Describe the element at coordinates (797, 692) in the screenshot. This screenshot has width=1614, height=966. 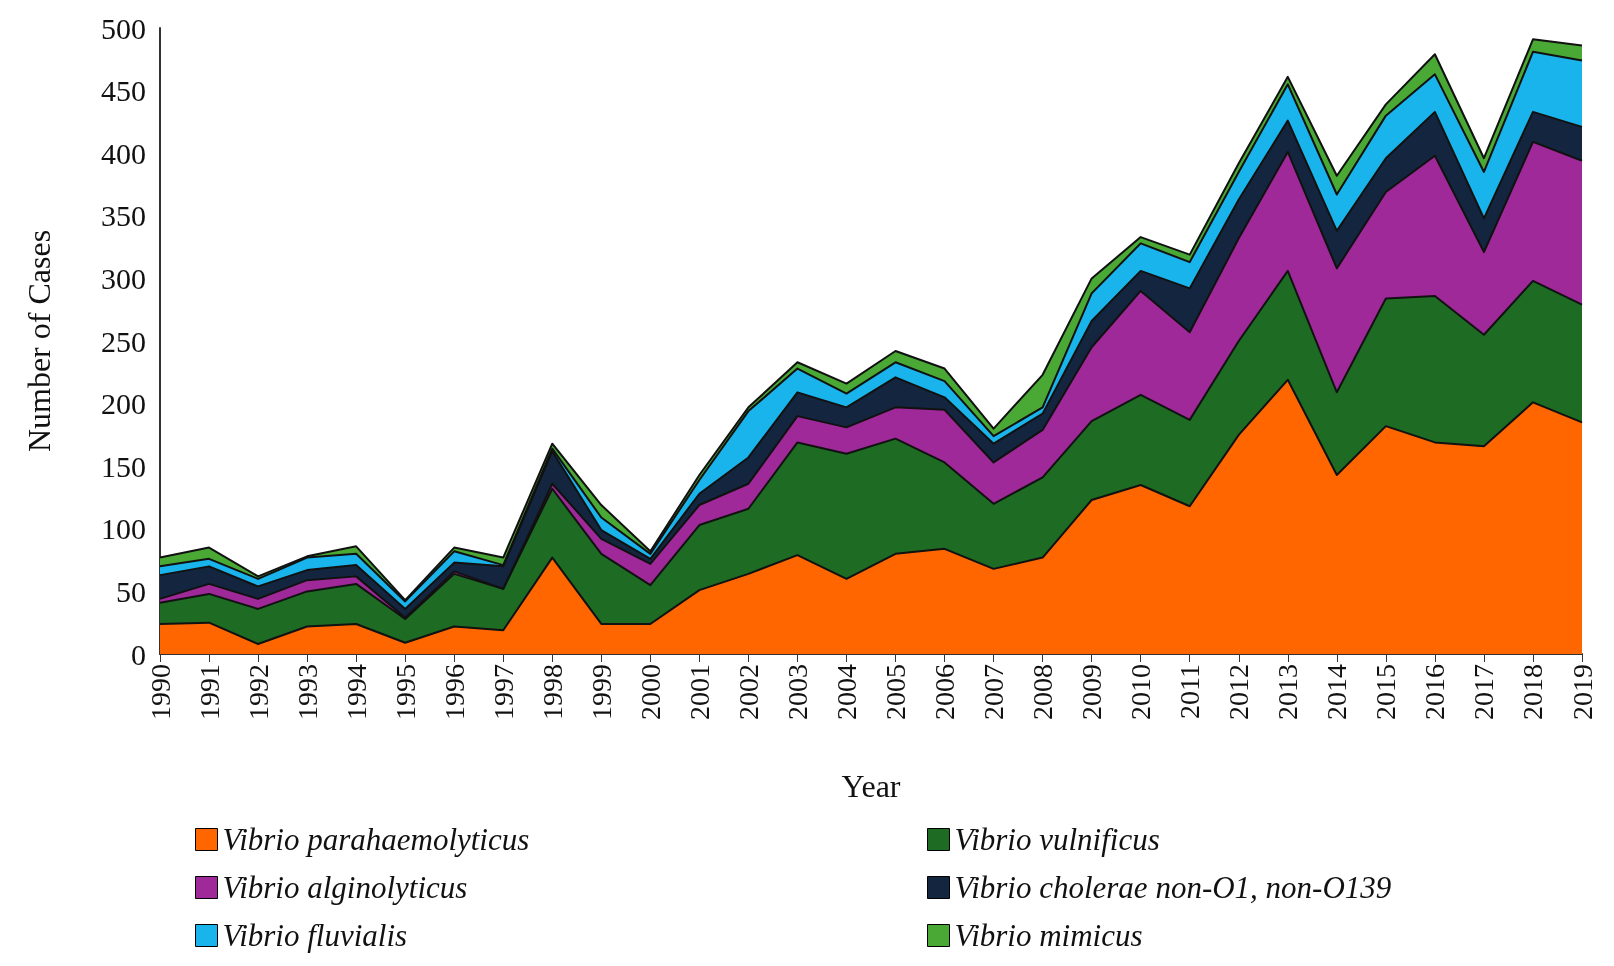
I see `x-tick-label: 2003` at that location.